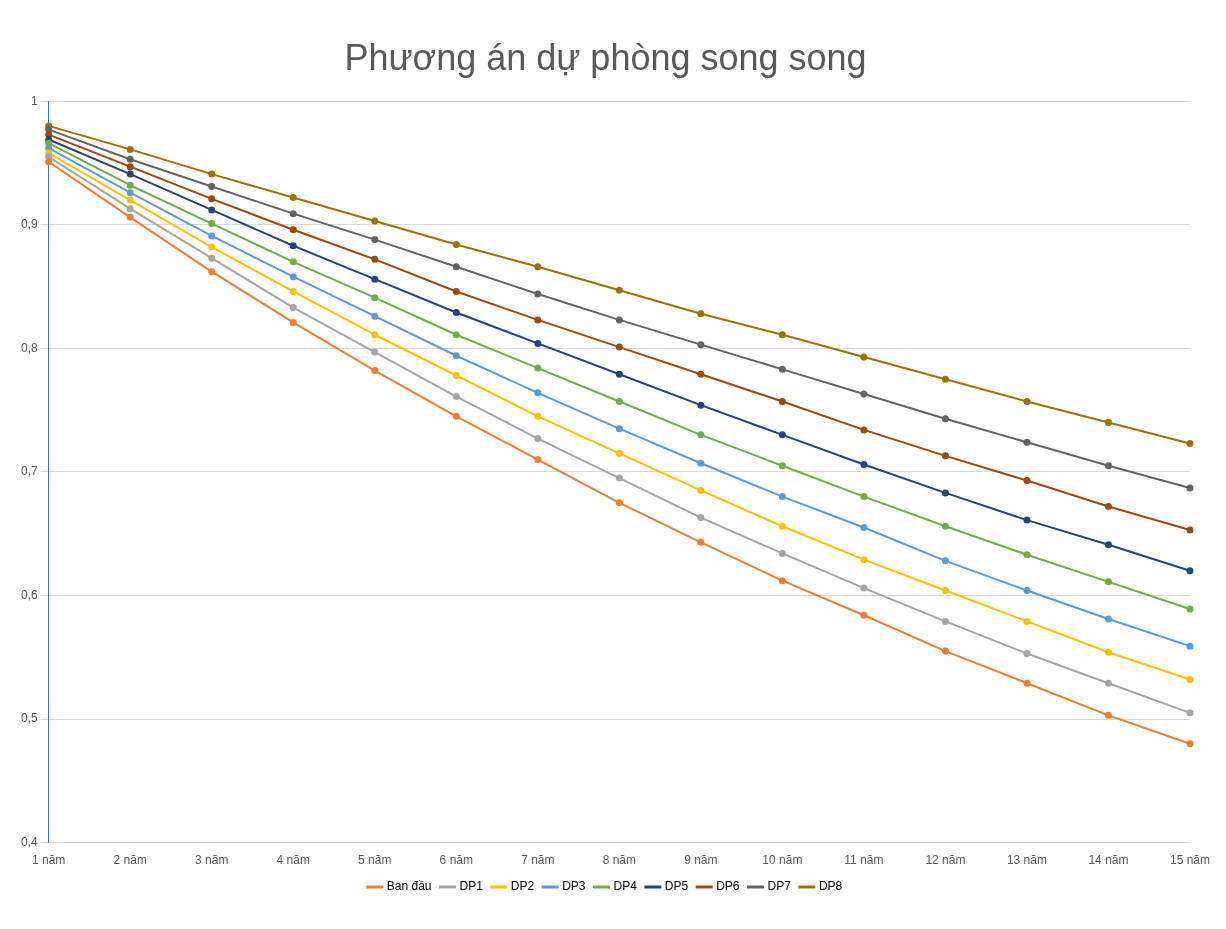  Describe the element at coordinates (676, 886) in the screenshot. I see `legend-label: DP5` at that location.